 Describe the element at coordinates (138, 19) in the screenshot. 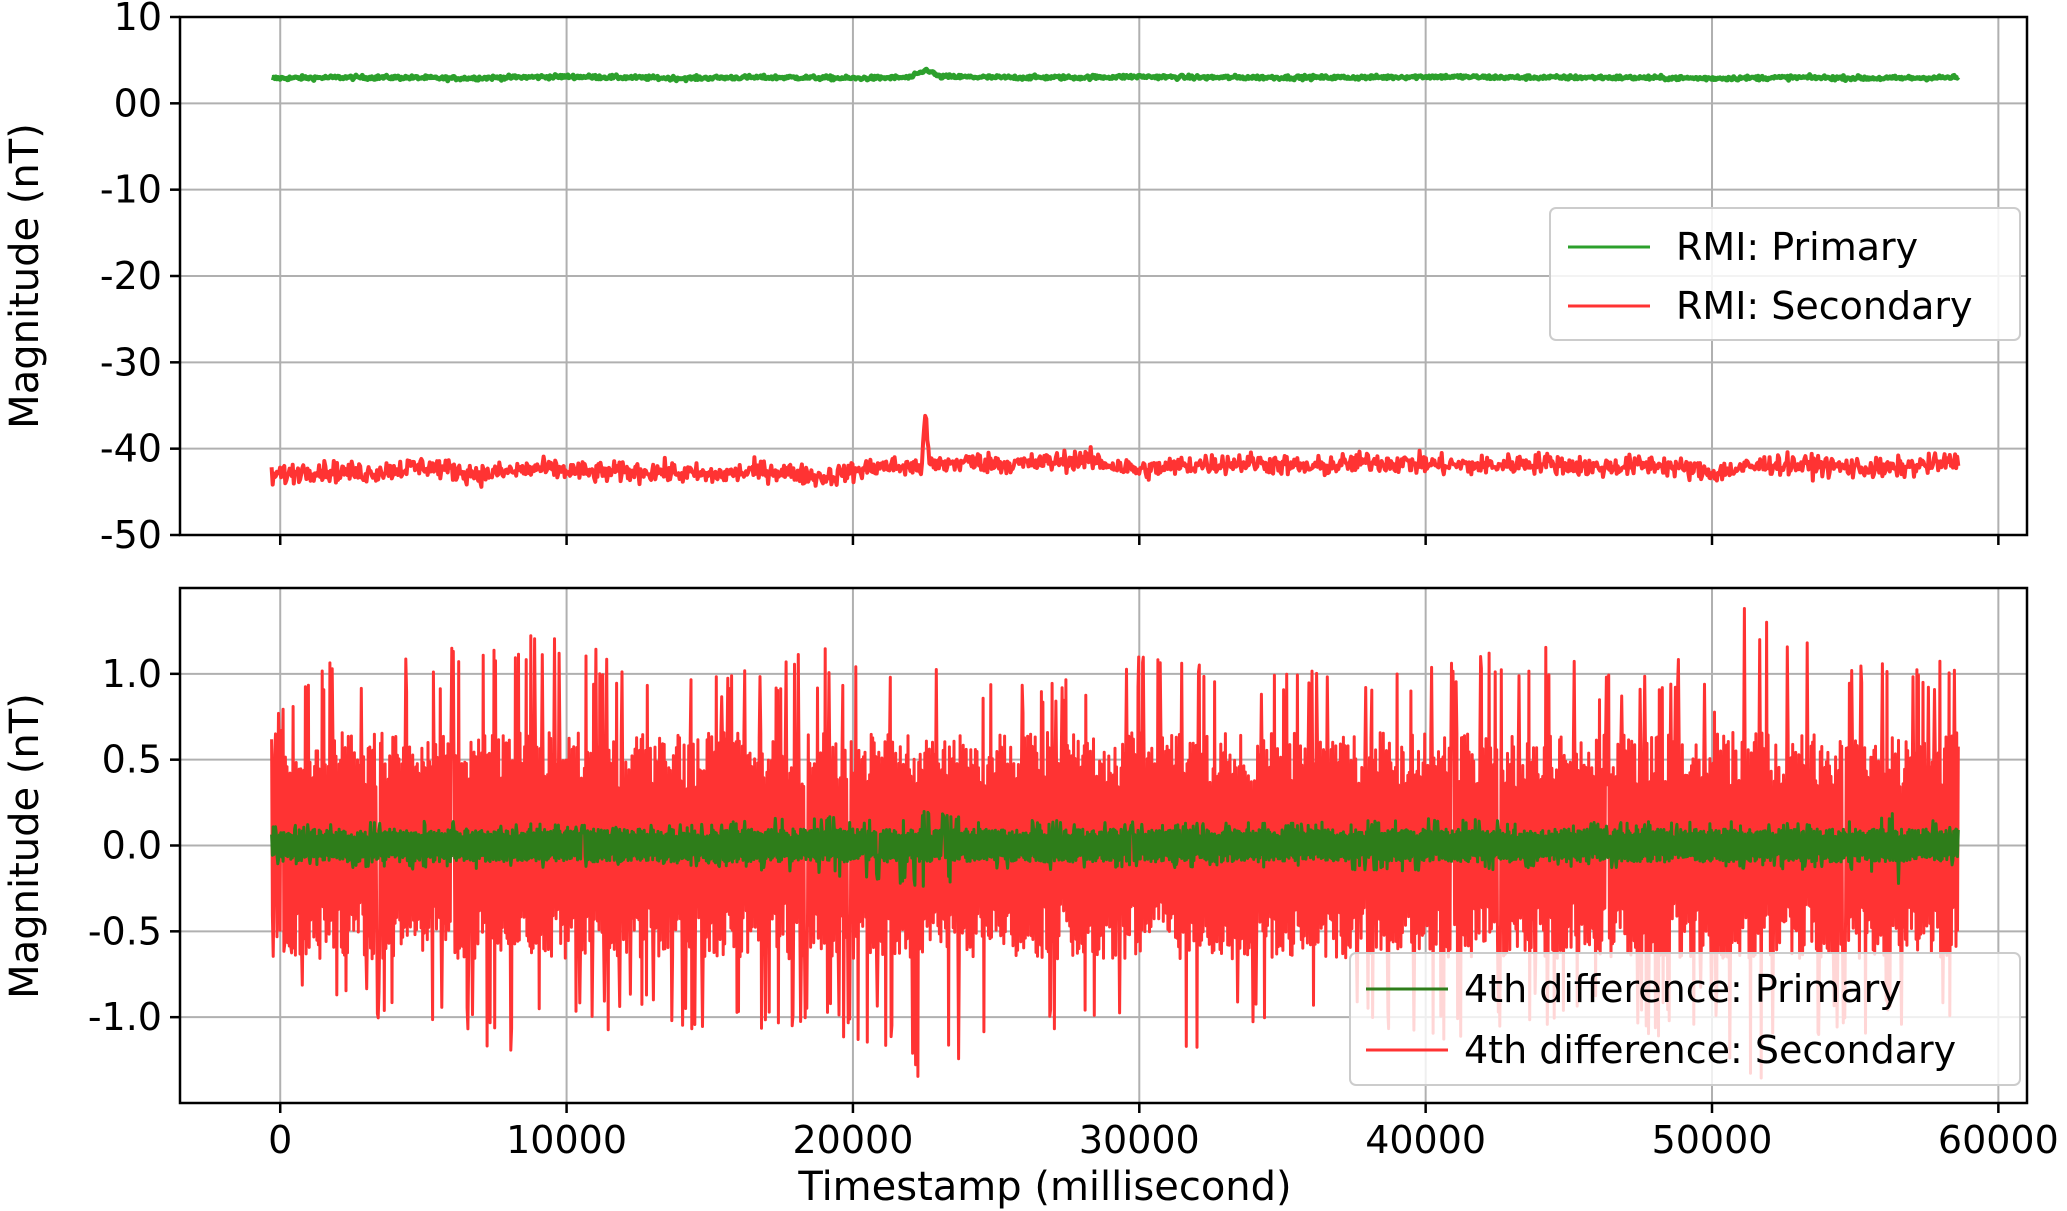

I see `y-tick-label: 10` at that location.